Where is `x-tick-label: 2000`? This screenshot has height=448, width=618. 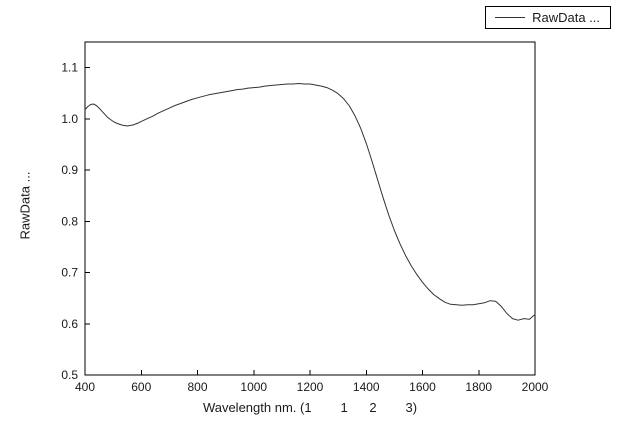
x-tick-label: 2000 is located at coordinates (535, 387).